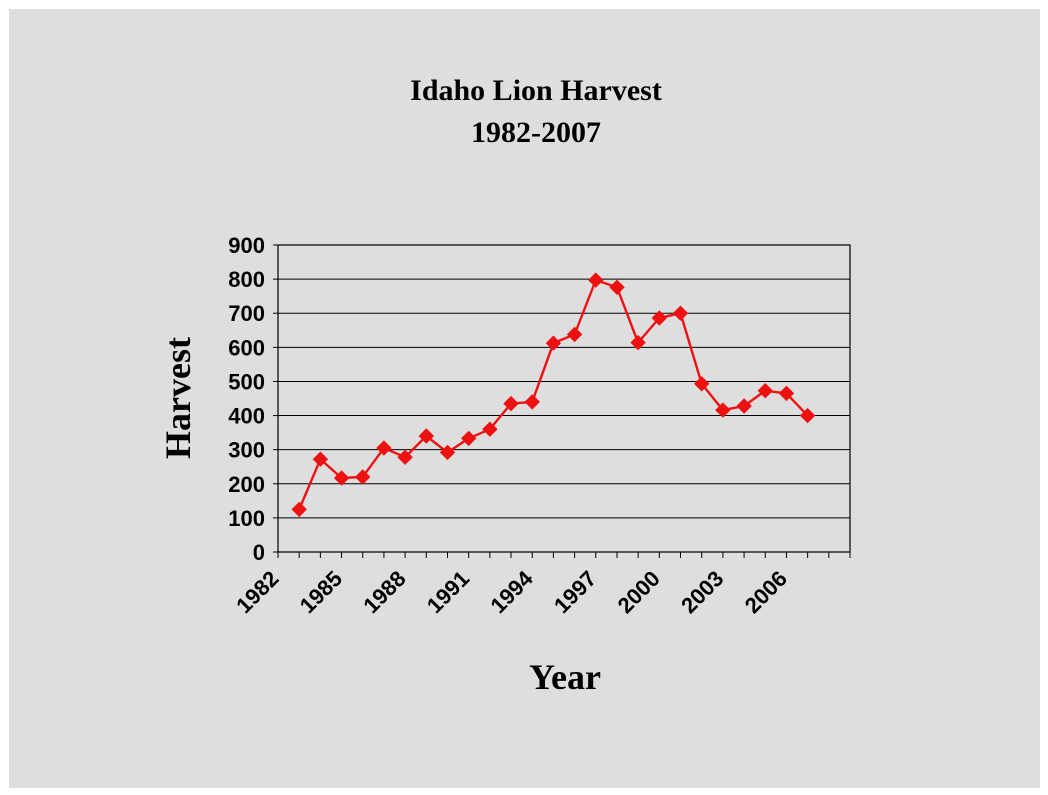 Image resolution: width=1048 pixels, height=795 pixels. Describe the element at coordinates (253, 399) in the screenshot. I see `y-tick-labels: 0 100 200 300 400 500 600 700 800 900` at that location.